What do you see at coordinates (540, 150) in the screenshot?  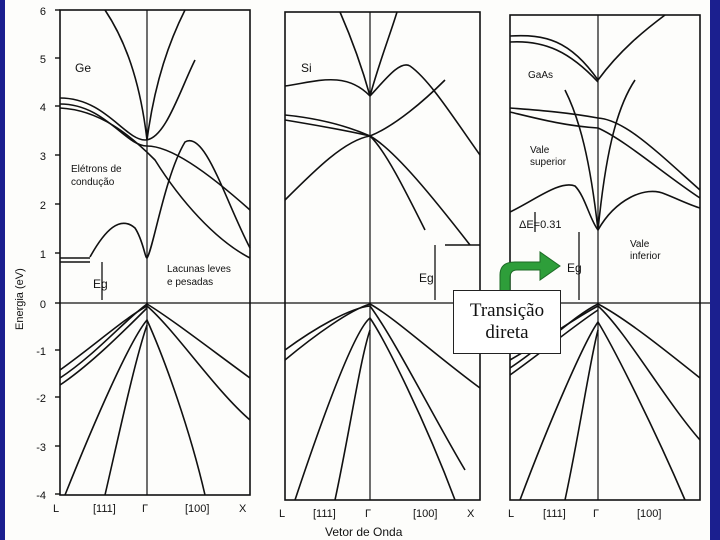 I see `upper-valley-label-1: Vale` at bounding box center [540, 150].